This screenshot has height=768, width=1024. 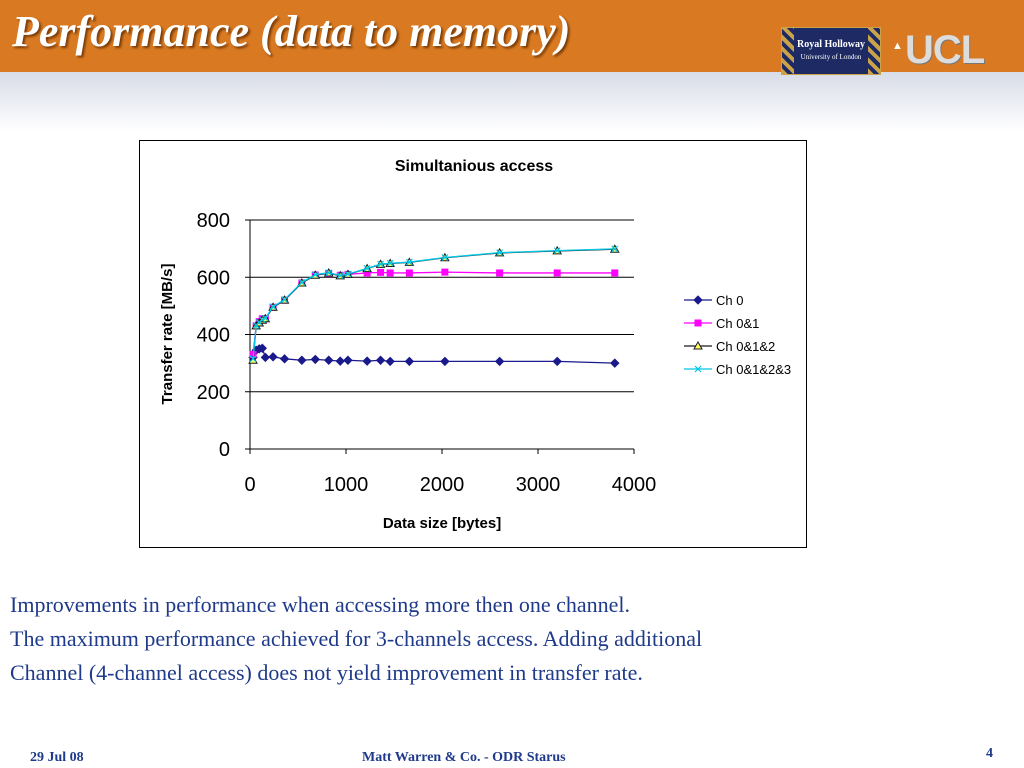 What do you see at coordinates (831, 51) in the screenshot?
I see `royal-holloway-logo: Royal Holloway University of London` at bounding box center [831, 51].